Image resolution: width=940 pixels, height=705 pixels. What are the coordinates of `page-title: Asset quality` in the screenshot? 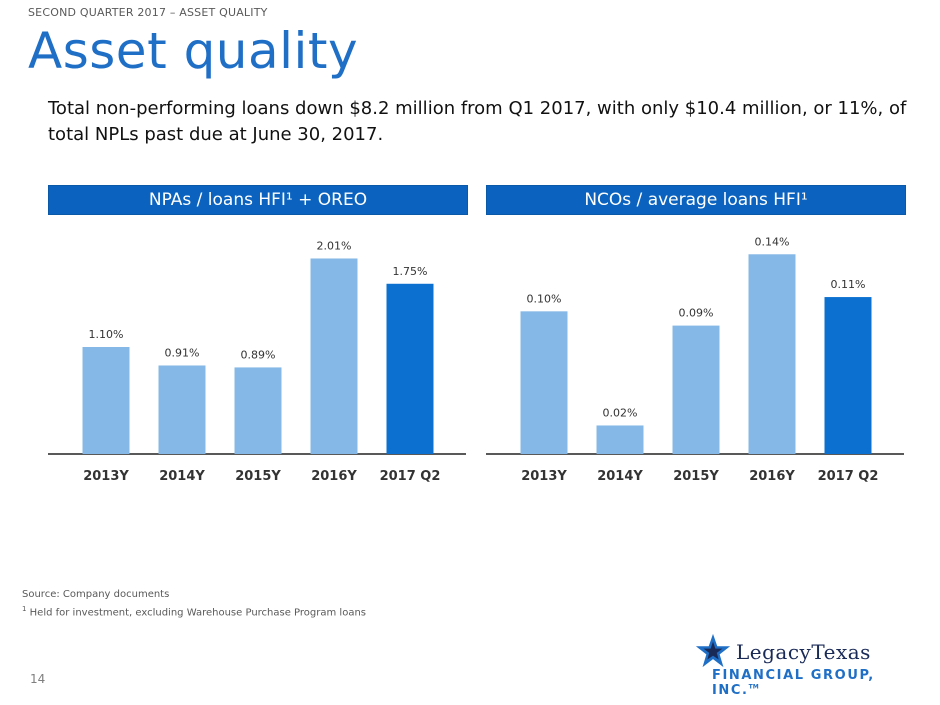 It's located at (193, 51).